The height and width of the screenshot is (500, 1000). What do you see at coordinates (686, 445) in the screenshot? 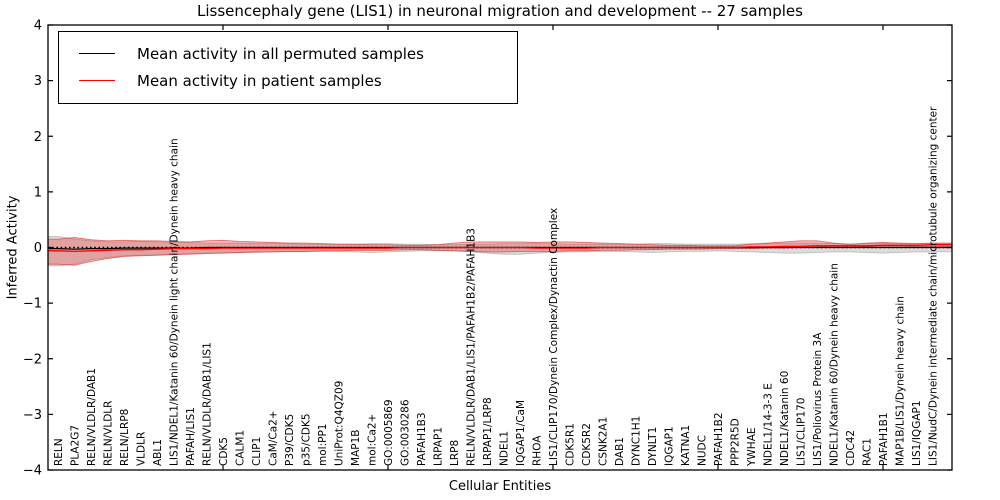
I see `x-category-label: KATNA1` at bounding box center [686, 445].